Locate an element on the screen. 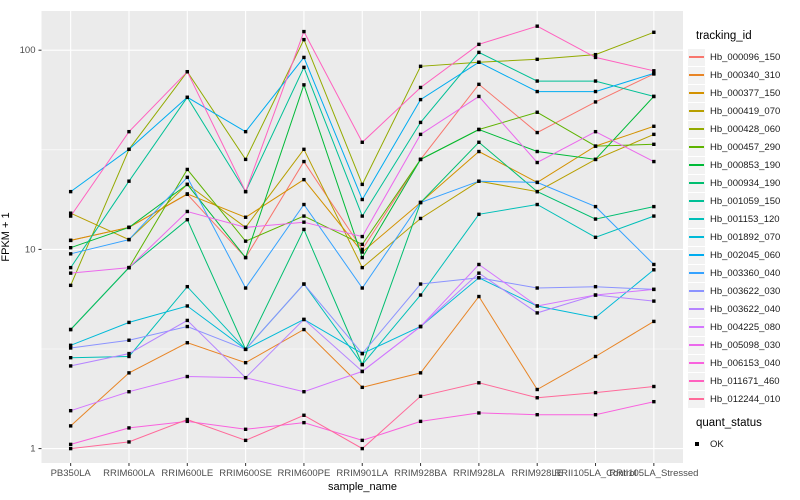  x-tick-label: RRIM600LE is located at coordinates (187, 473).